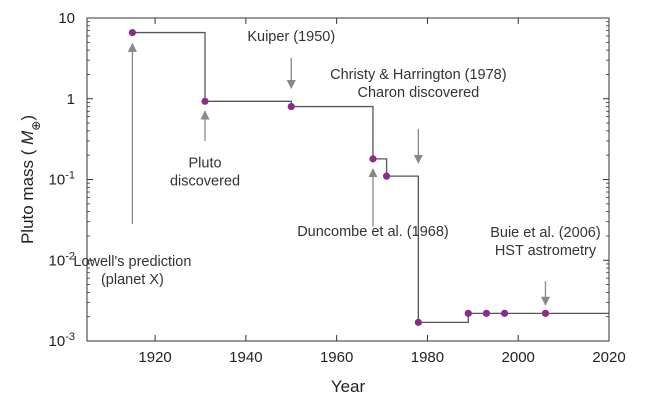 The height and width of the screenshot is (407, 645). What do you see at coordinates (518, 357) in the screenshot?
I see `x-tick-label: 2000` at bounding box center [518, 357].